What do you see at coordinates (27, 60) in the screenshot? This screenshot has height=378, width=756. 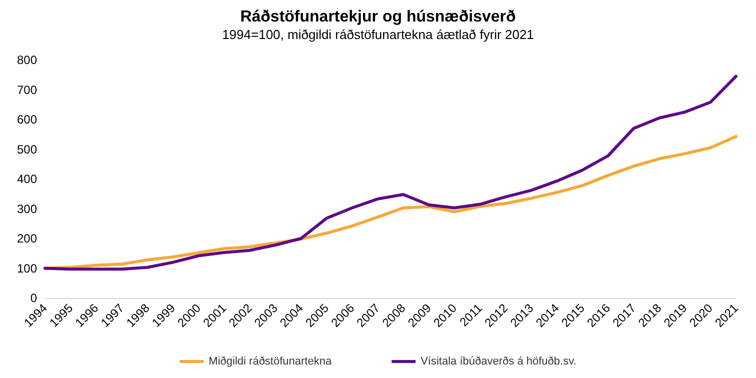 I see `y-tick-label: 800` at bounding box center [27, 60].